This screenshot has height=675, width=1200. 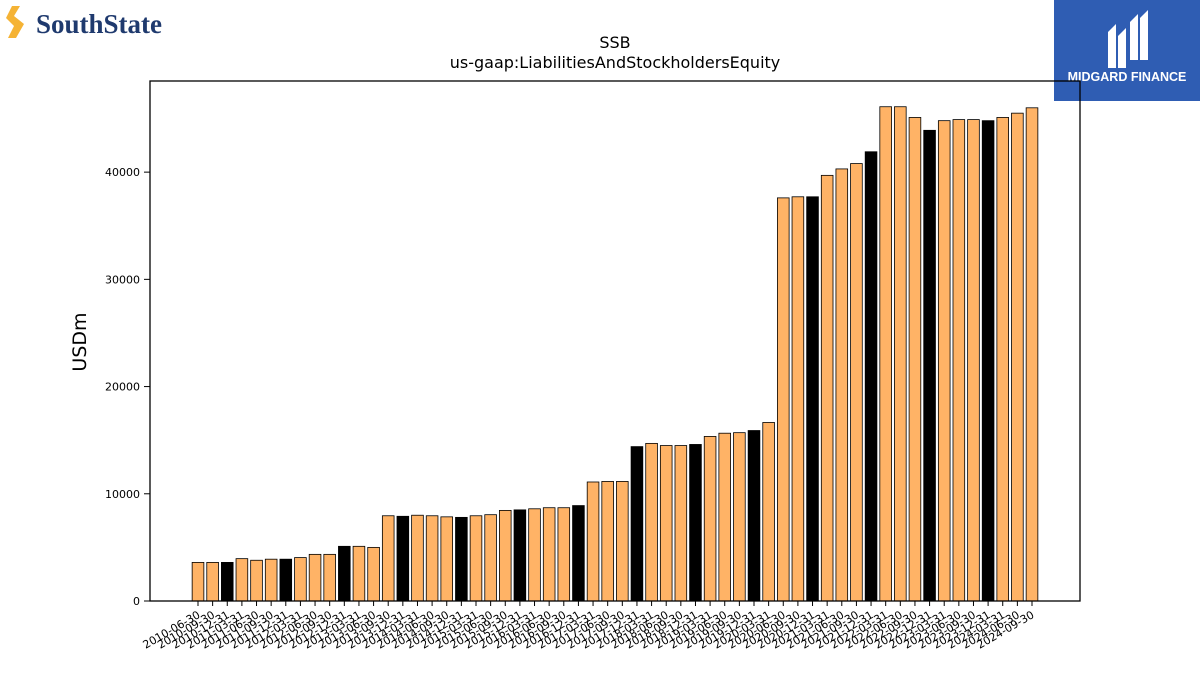 I want to click on southstate-s-icon: SouthState, so click(x=84, y=22).